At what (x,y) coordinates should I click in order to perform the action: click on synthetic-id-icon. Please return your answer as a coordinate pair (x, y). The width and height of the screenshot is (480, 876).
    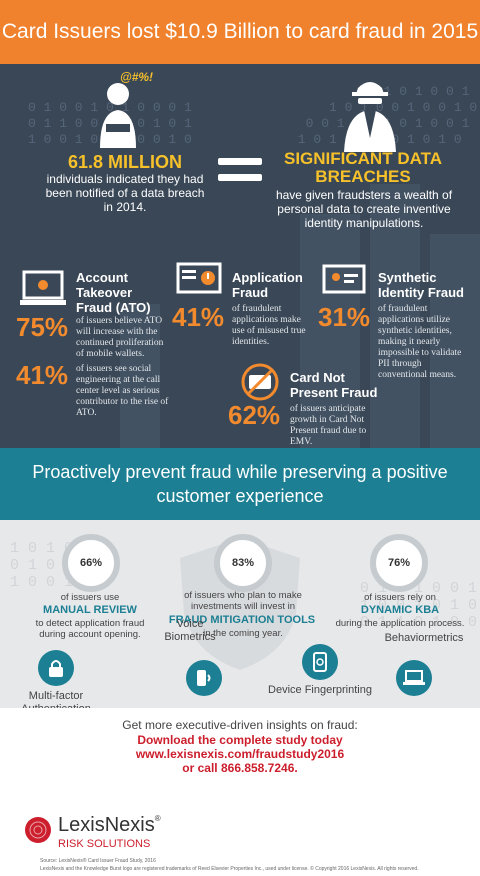
    Looking at the image, I should click on (344, 279).